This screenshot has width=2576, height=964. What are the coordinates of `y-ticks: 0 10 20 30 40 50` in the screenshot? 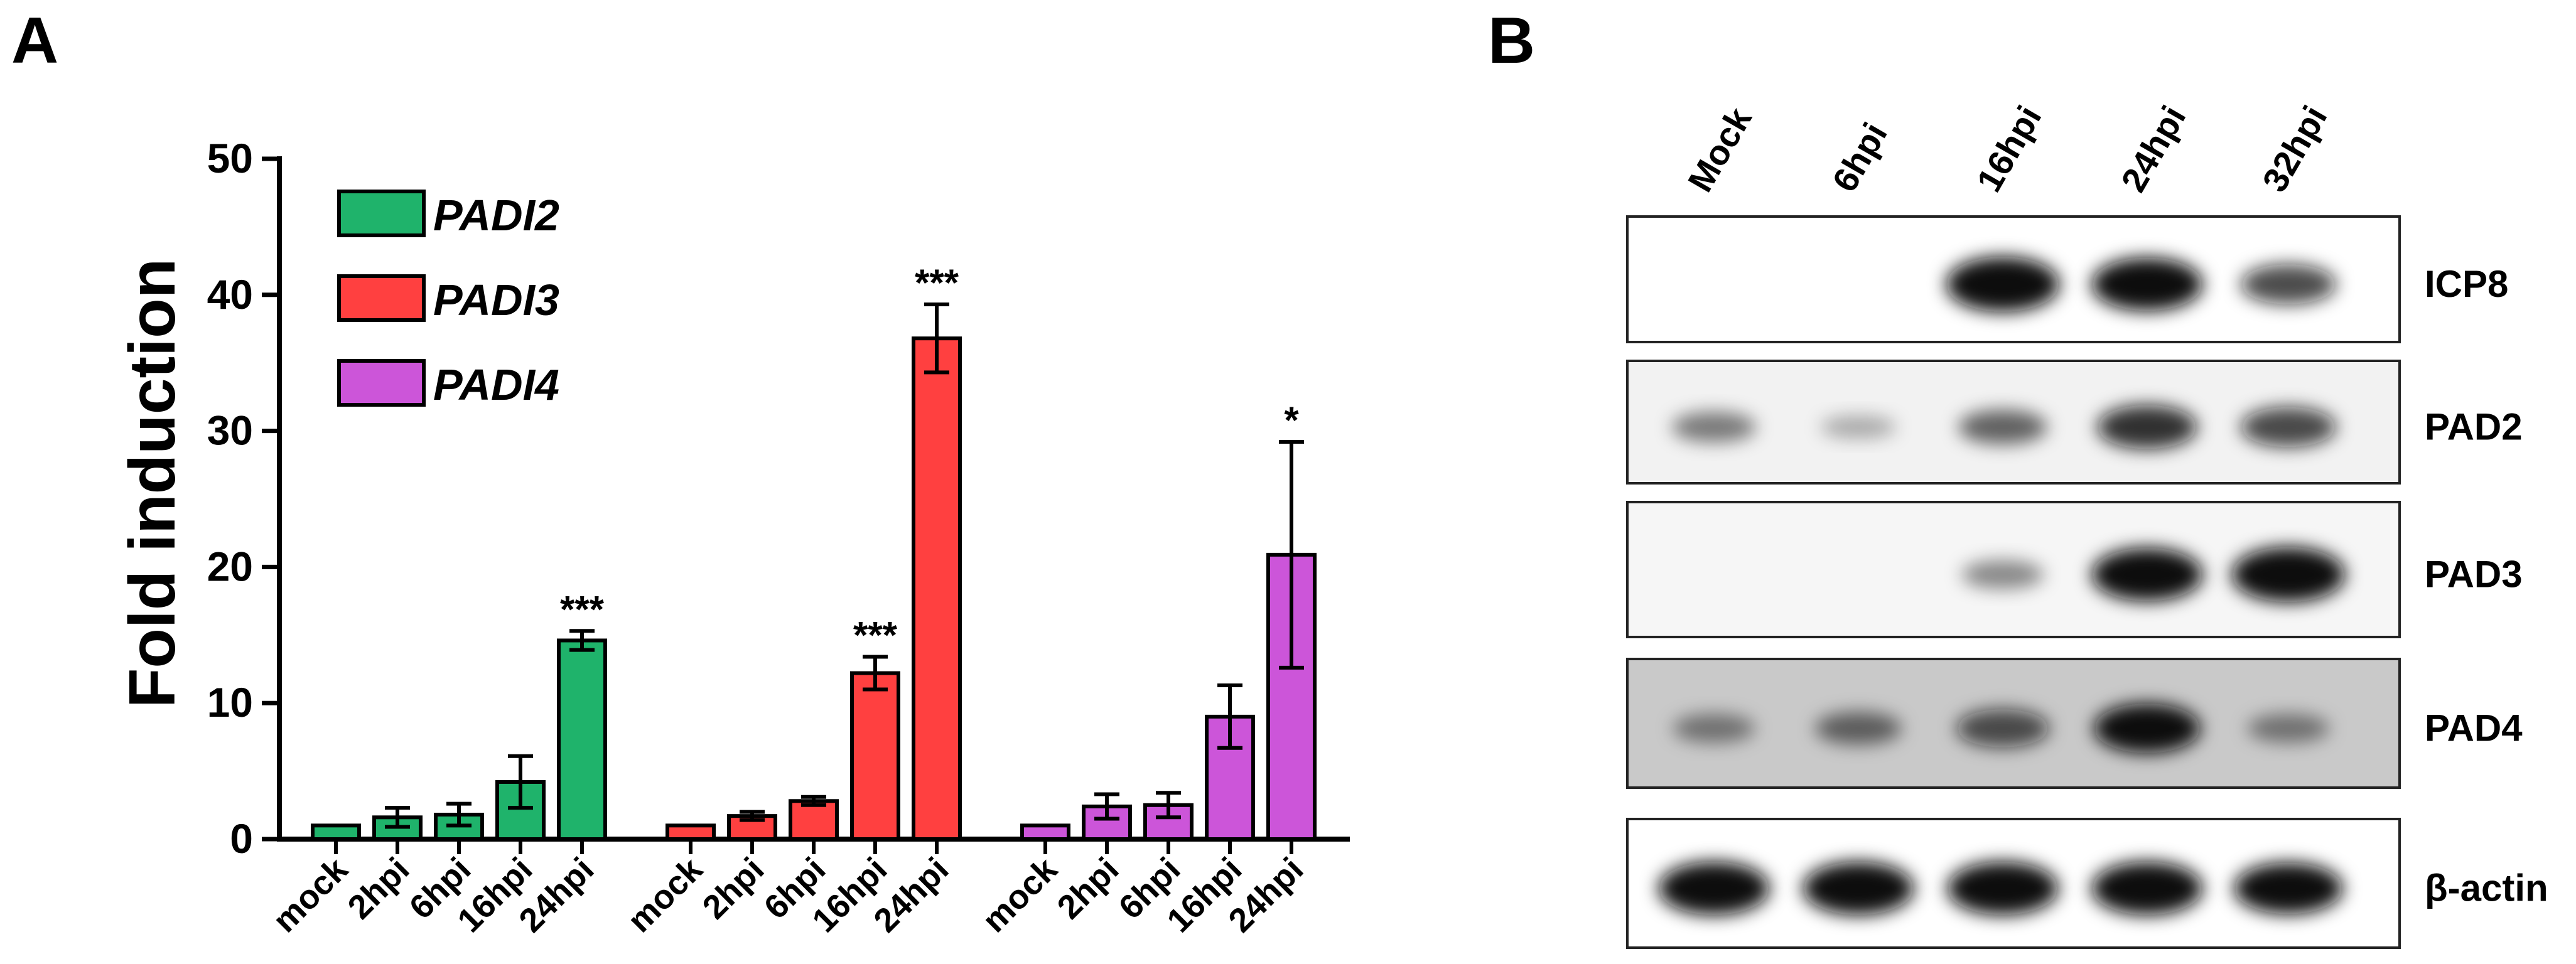 It's located at (243, 498).